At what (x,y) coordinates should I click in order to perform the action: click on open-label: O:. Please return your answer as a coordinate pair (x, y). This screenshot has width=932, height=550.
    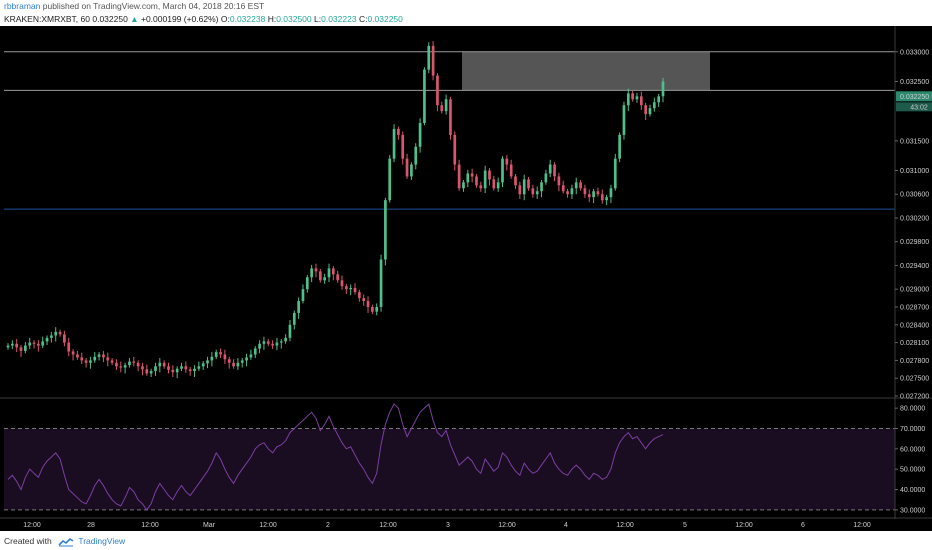
    Looking at the image, I should click on (225, 19).